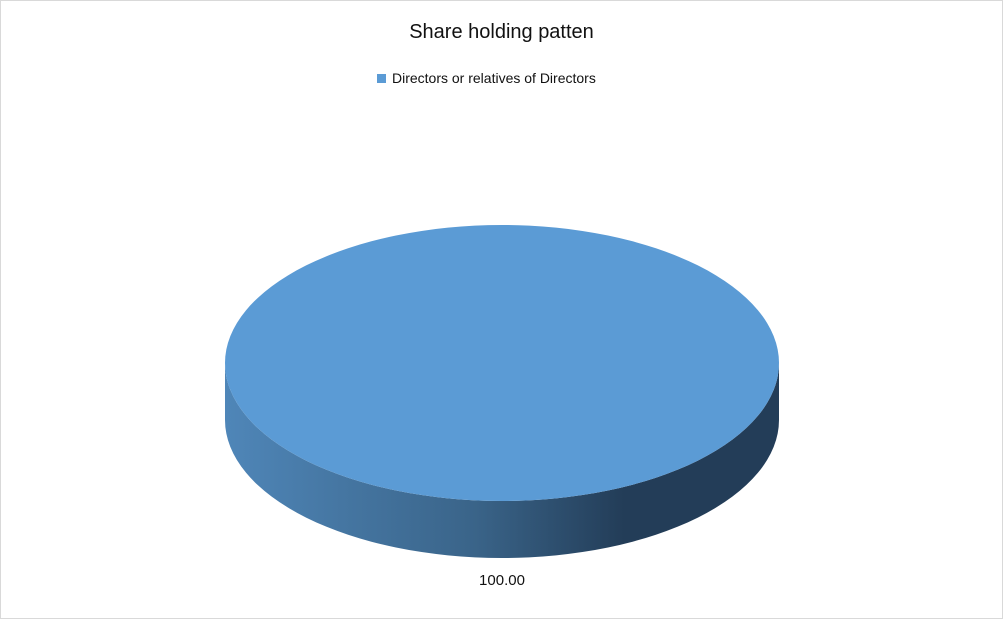 This screenshot has width=1003, height=619. What do you see at coordinates (502, 580) in the screenshot?
I see `data-label-0: 100.00` at bounding box center [502, 580].